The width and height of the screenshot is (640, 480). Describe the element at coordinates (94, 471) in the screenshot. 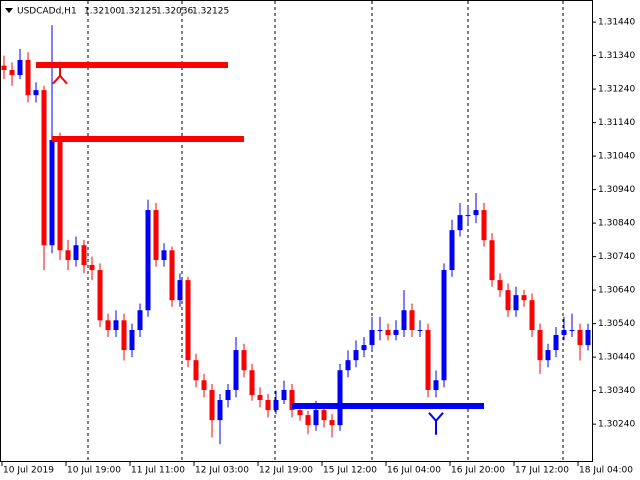

I see `x-tick-label: 10 Jul 19:00` at that location.